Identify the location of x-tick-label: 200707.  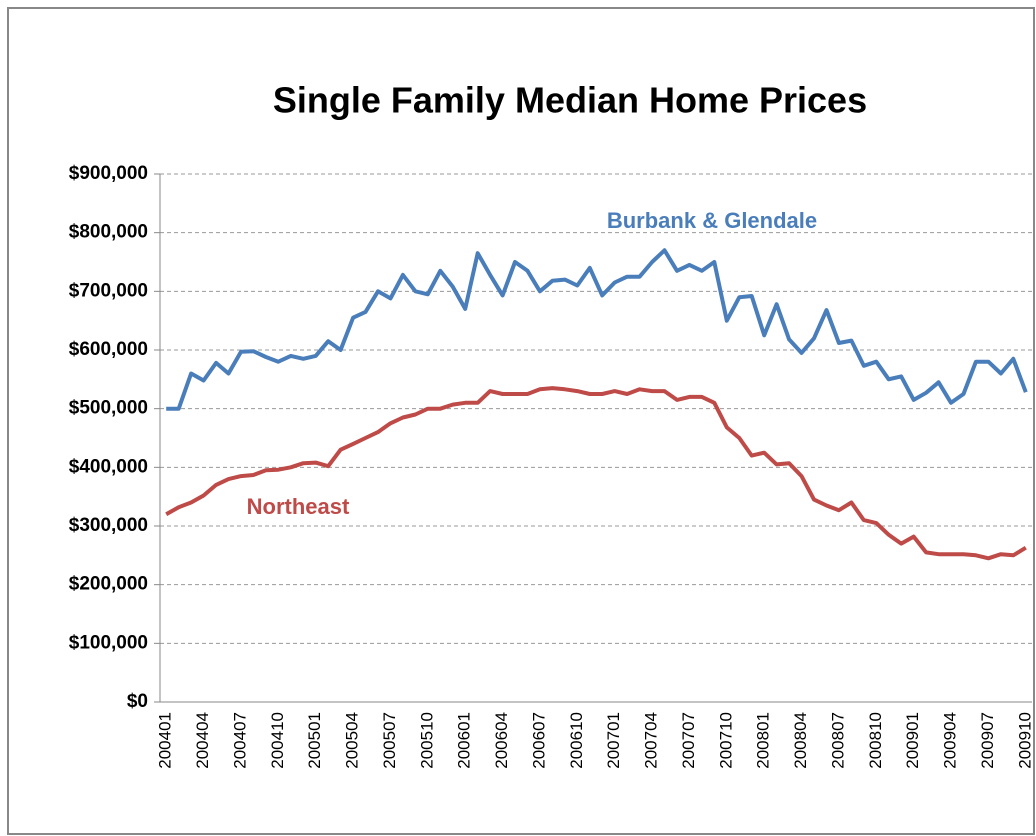
(688, 740).